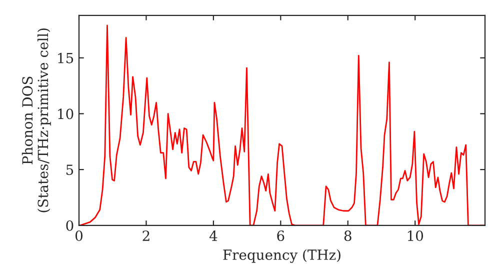  What do you see at coordinates (78, 236) in the screenshot?
I see `x-tick-label: 0` at bounding box center [78, 236].